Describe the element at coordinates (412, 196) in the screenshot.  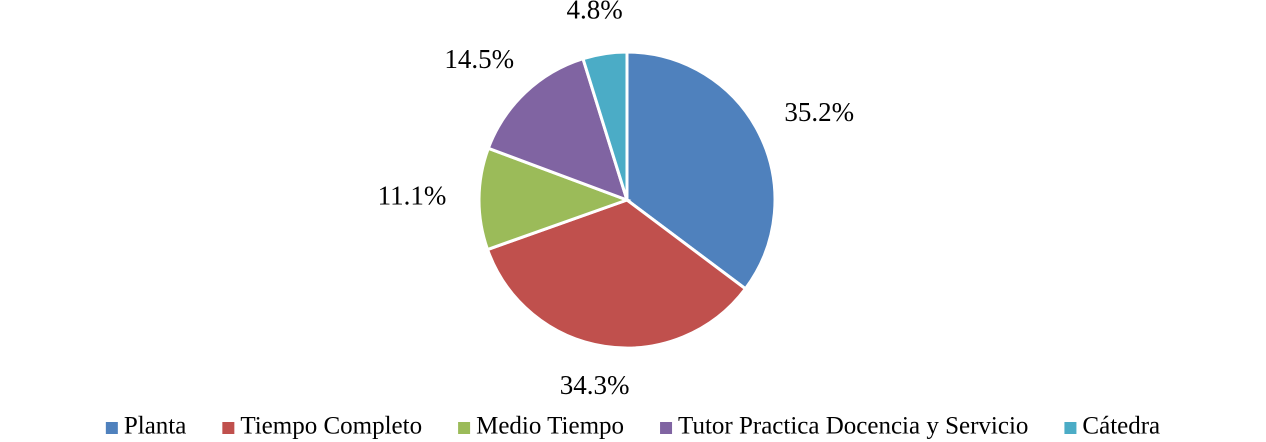
I see `data-label: 11.1%` at that location.